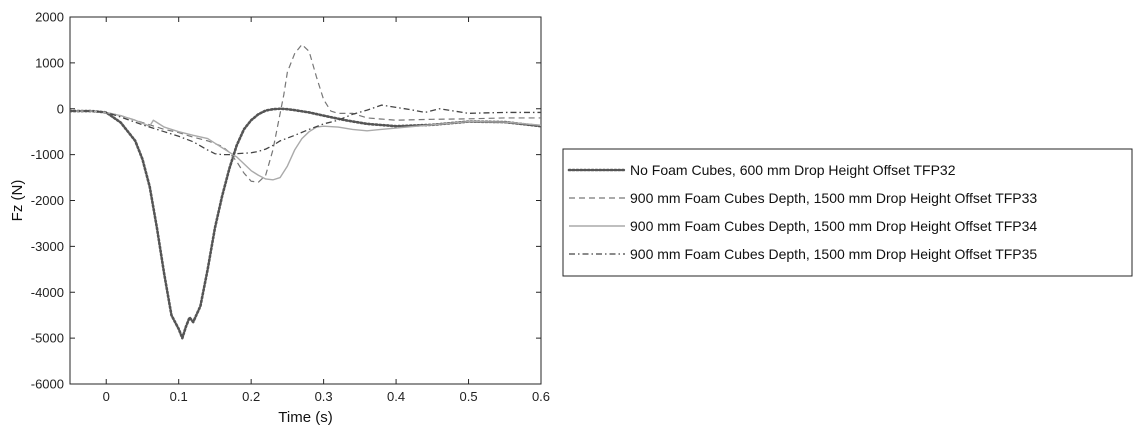  I want to click on x-tick-label: 0.3, so click(324, 396).